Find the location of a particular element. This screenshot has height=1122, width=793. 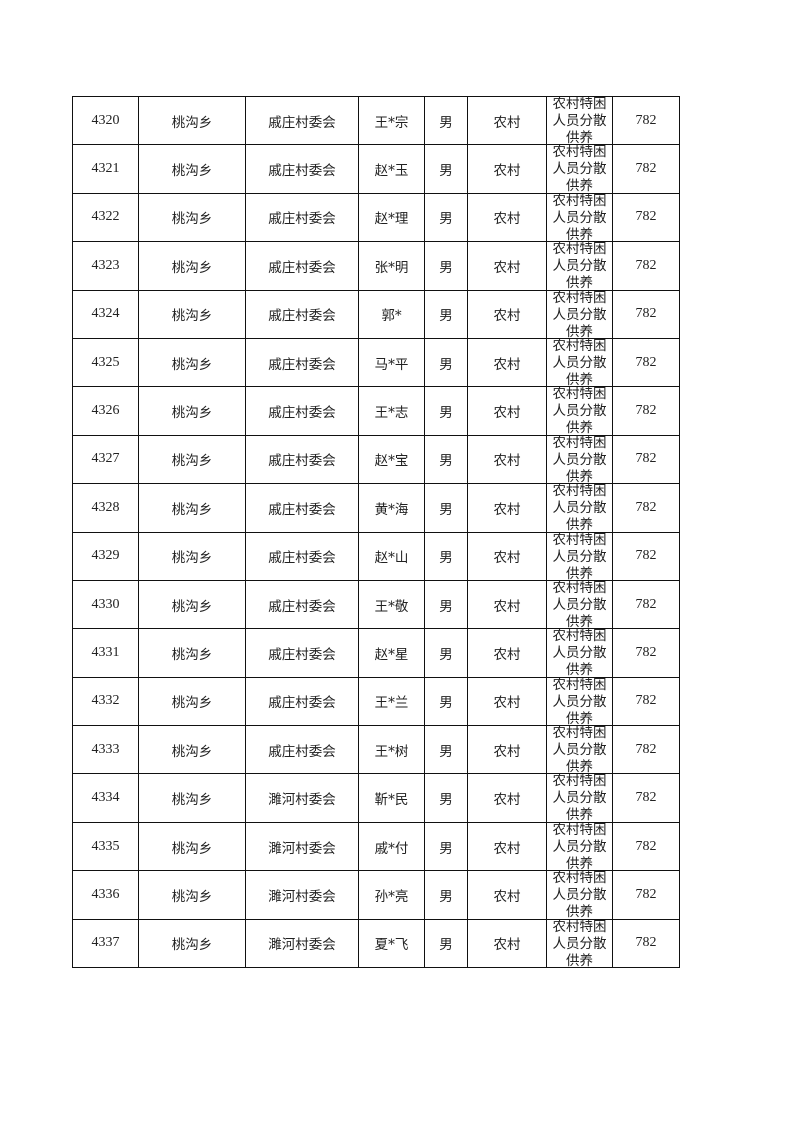

table-row: 4320 桃沟乡 戚庄村委会 王*宗男农村 农村特困人员分散供养 782 is located at coordinates (376, 120).